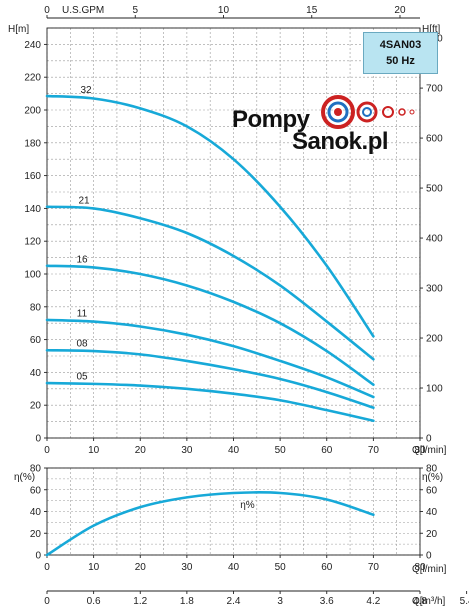  I want to click on tick-label-right: 500, so click(434, 189).